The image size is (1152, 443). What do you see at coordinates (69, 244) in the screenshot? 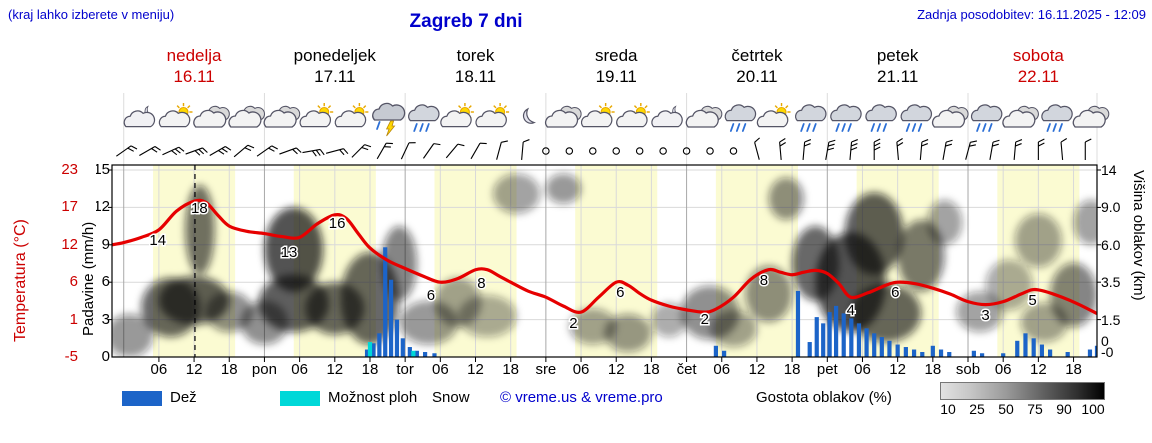
I see `temperature-tick-label: 12` at bounding box center [69, 244].